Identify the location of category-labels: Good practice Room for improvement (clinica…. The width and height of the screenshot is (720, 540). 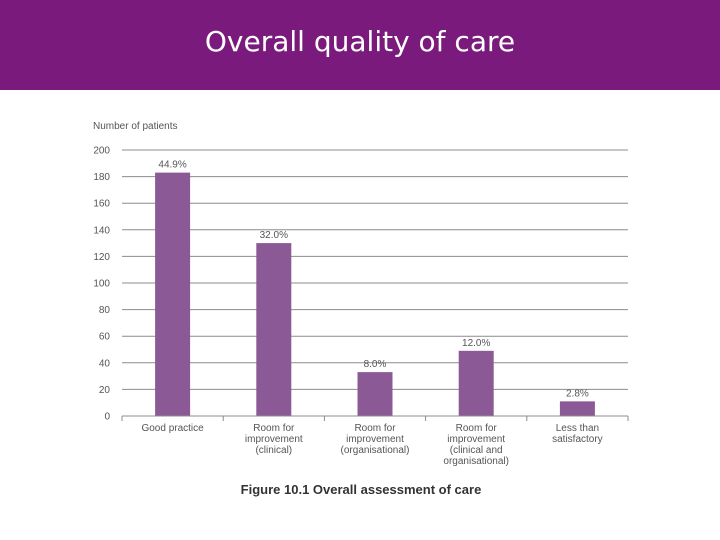
(371, 445).